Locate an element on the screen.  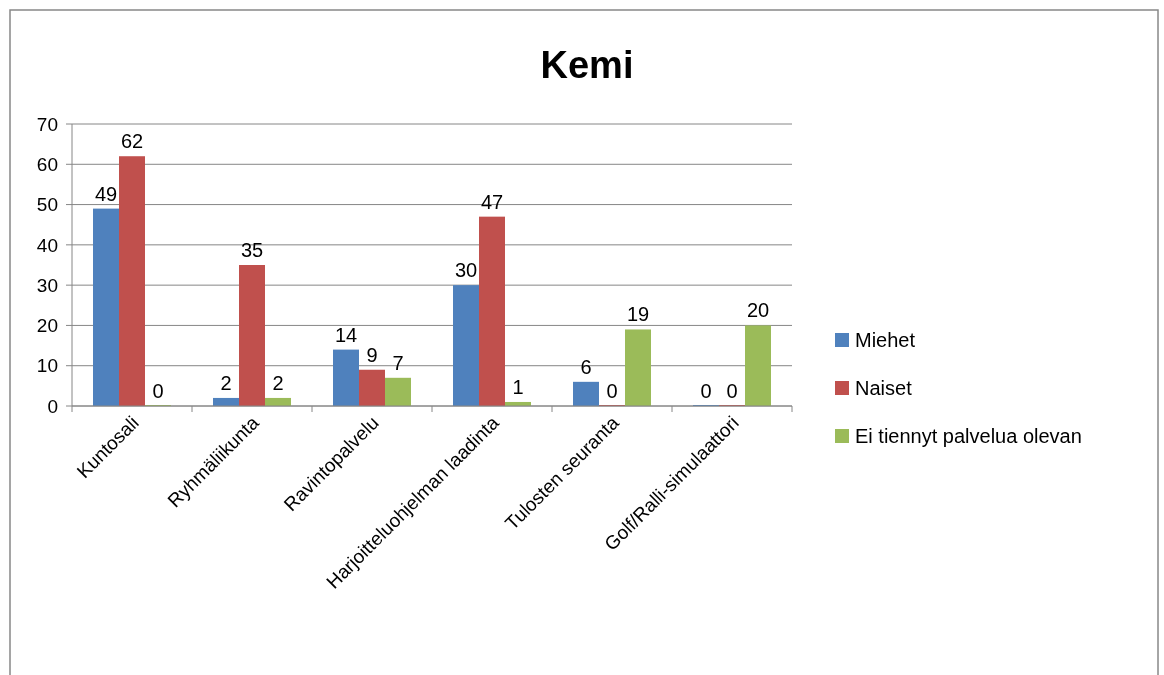
data-label: 49 is located at coordinates (106, 193).